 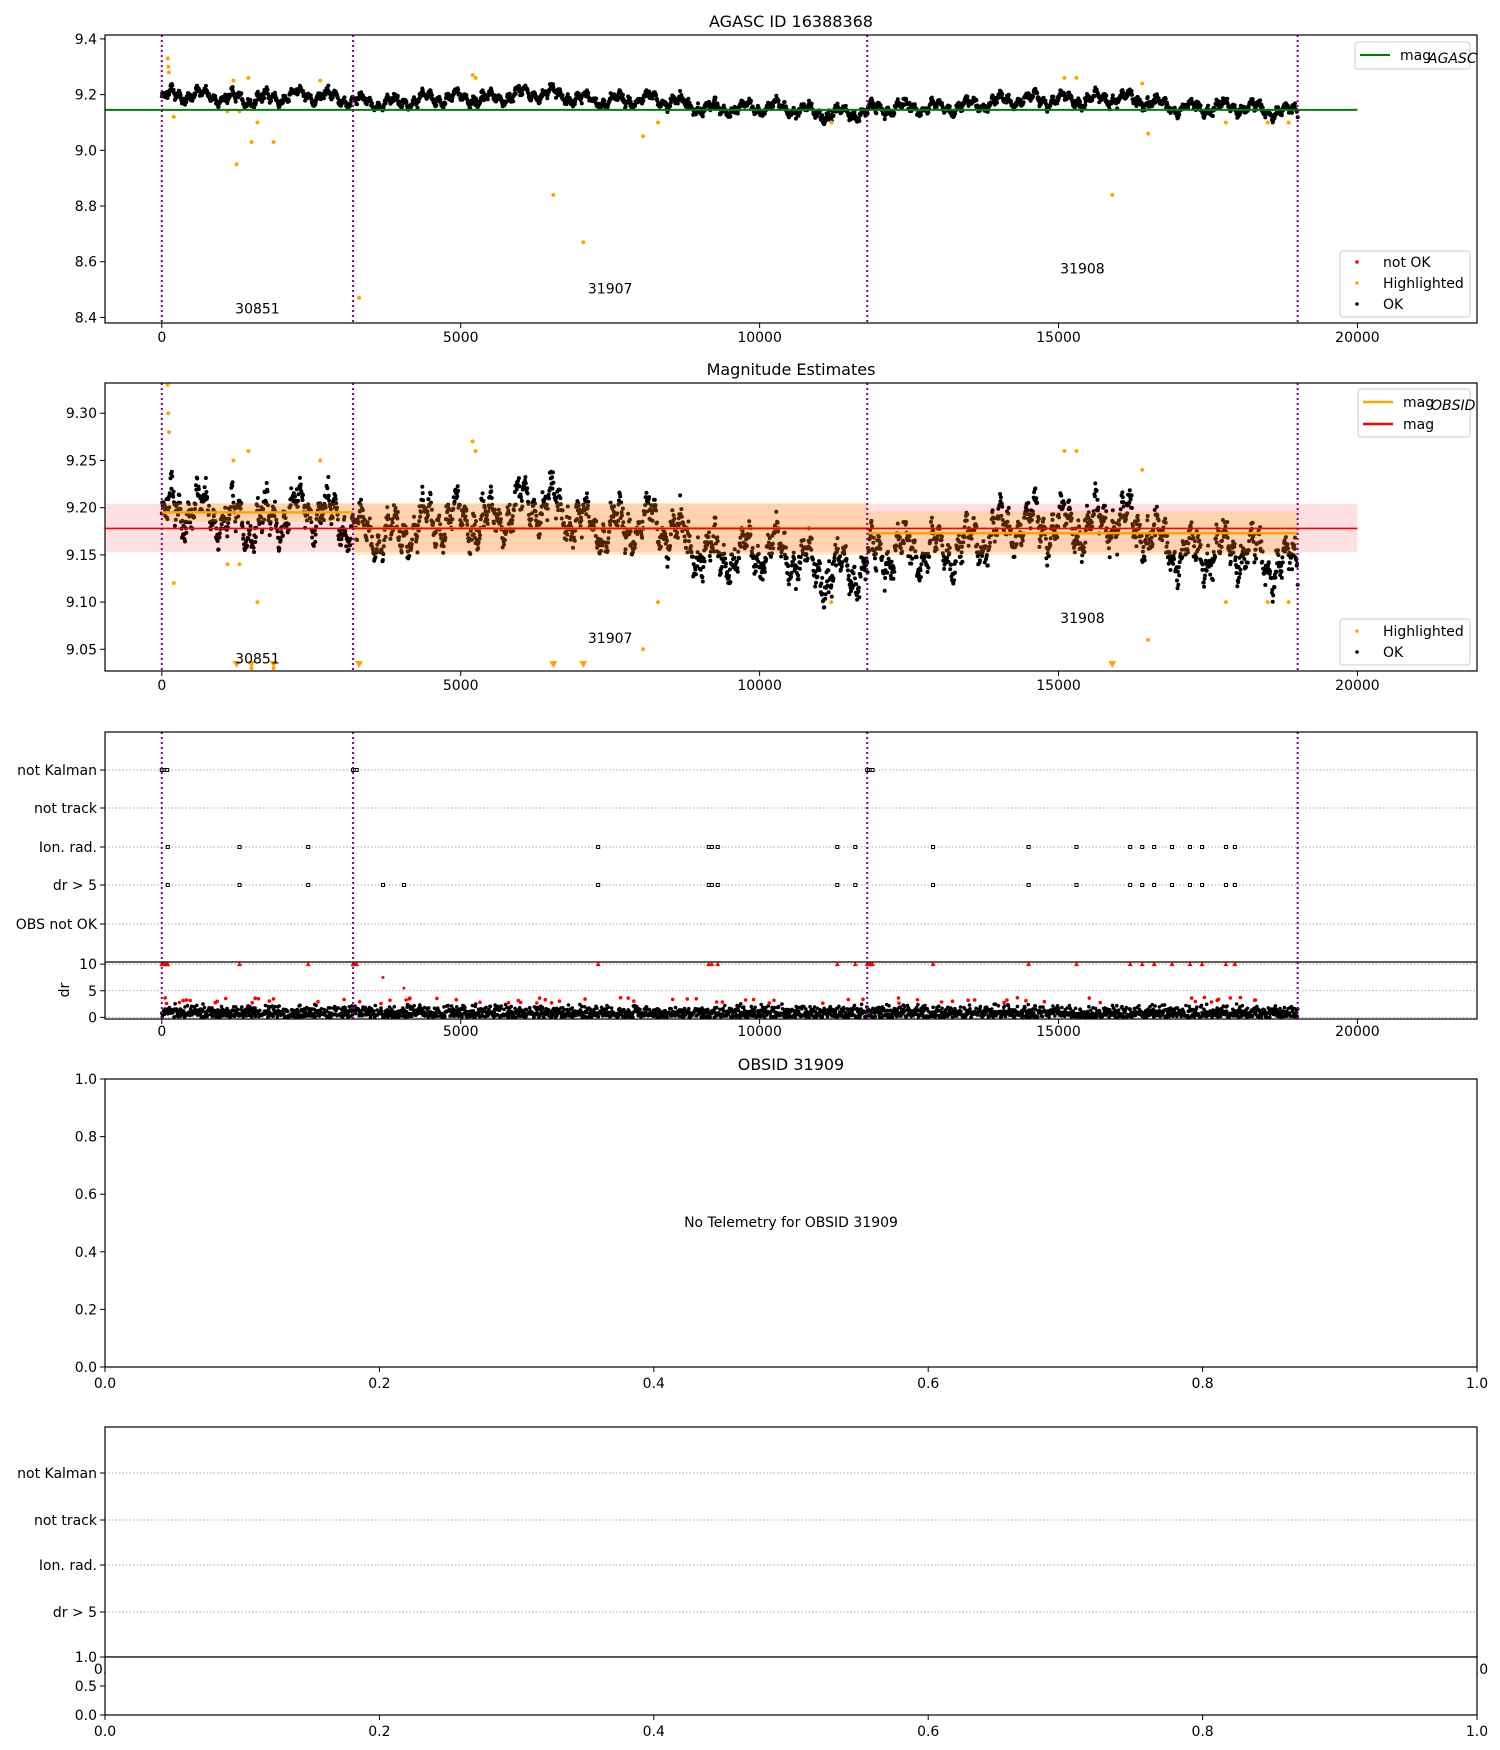 I want to click on chart-title: Magnitude Estimates, so click(x=791, y=369).